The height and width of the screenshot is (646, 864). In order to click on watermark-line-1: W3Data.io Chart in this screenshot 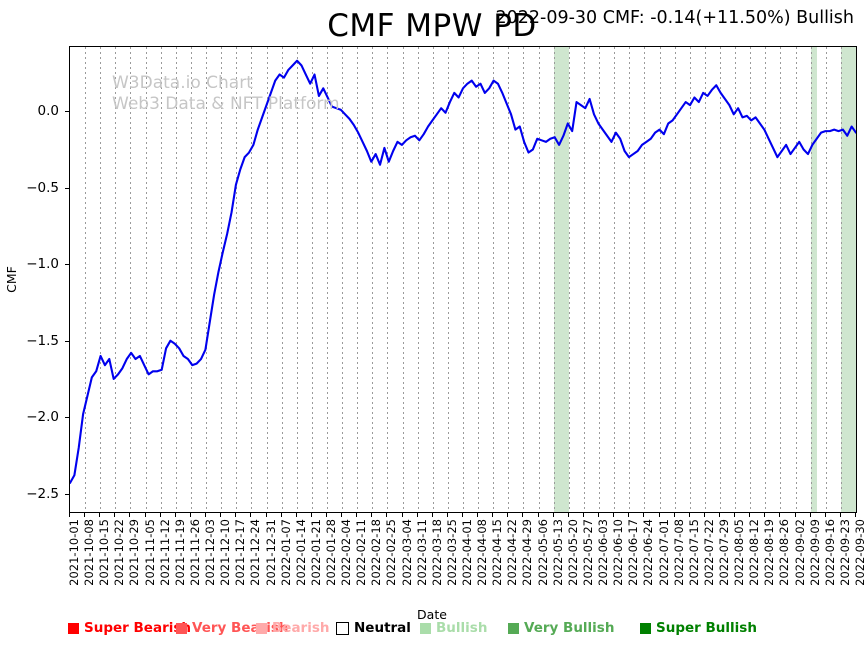, I will do `click(182, 83)`.